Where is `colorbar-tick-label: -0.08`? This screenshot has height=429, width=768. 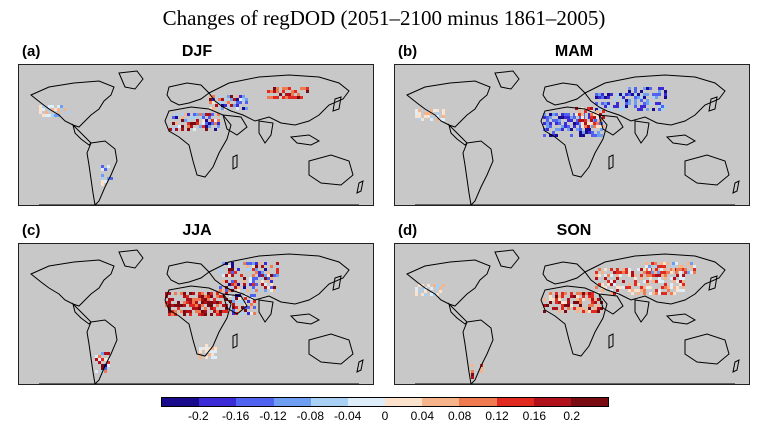 colorbar-tick-label: -0.08 is located at coordinates (310, 416).